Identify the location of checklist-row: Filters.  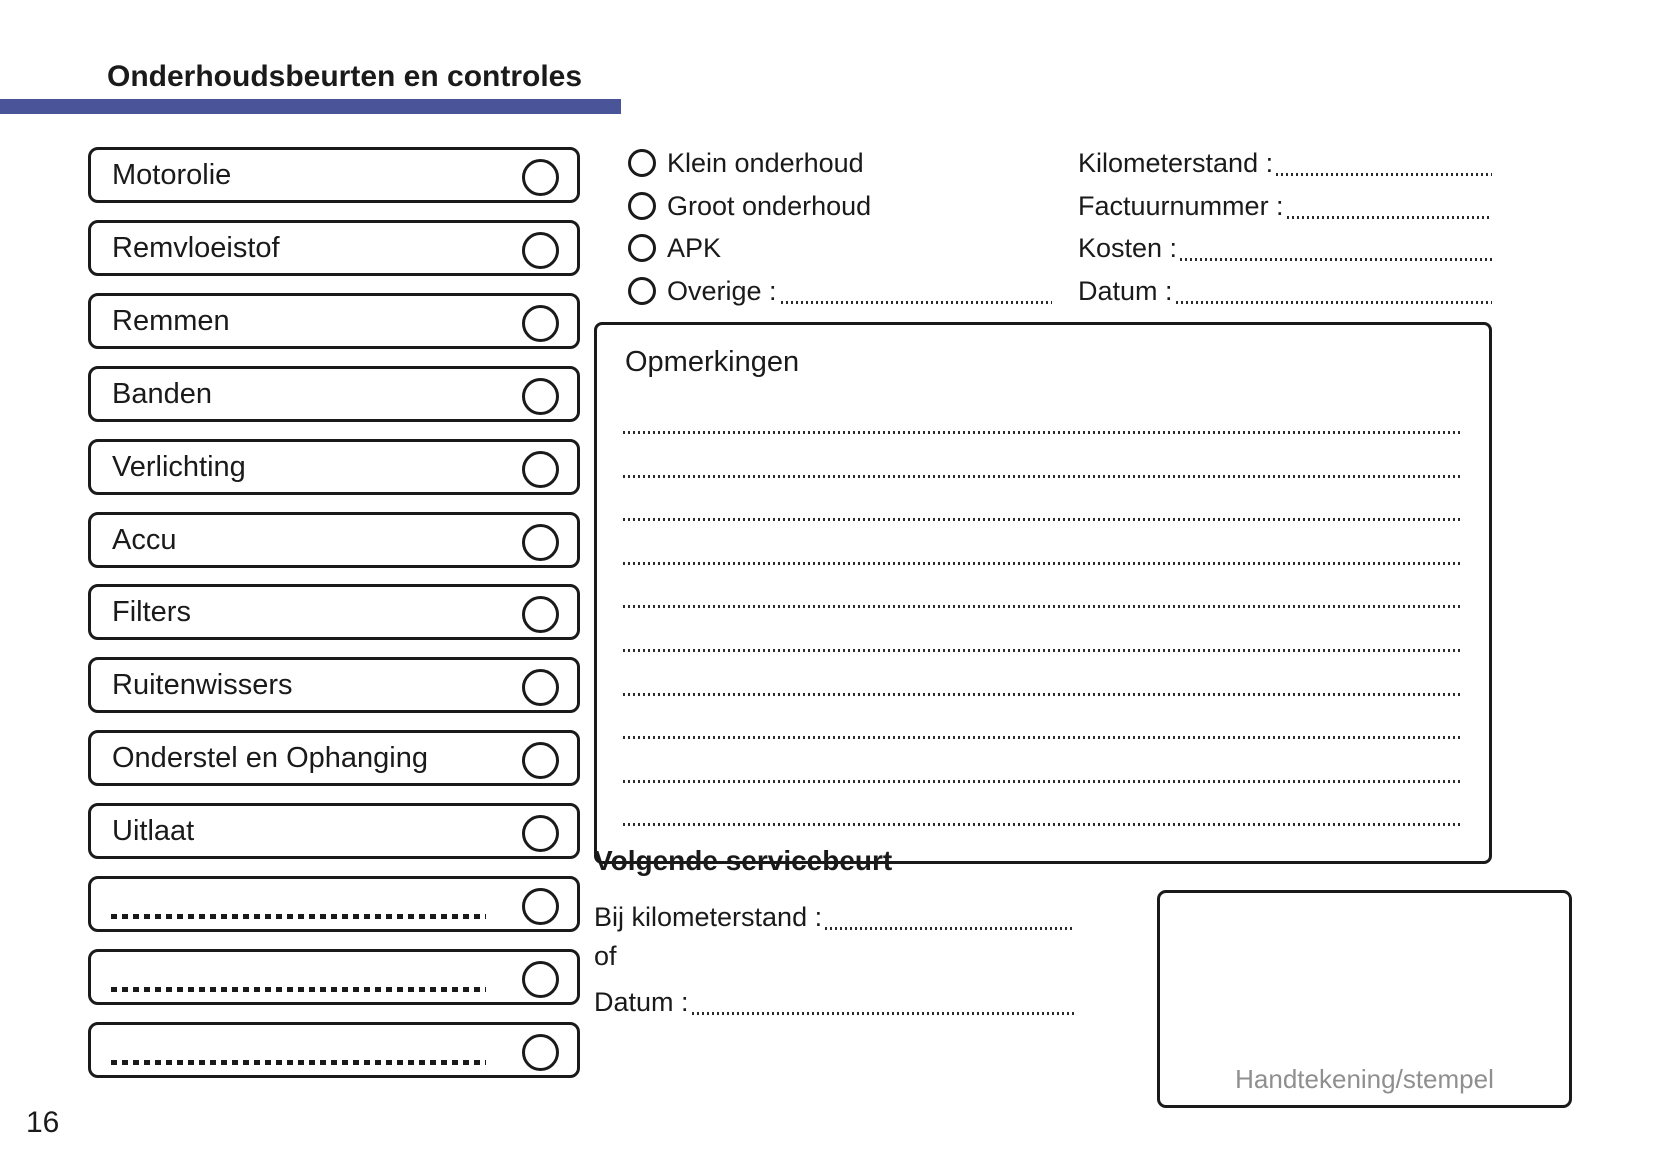
(334, 612).